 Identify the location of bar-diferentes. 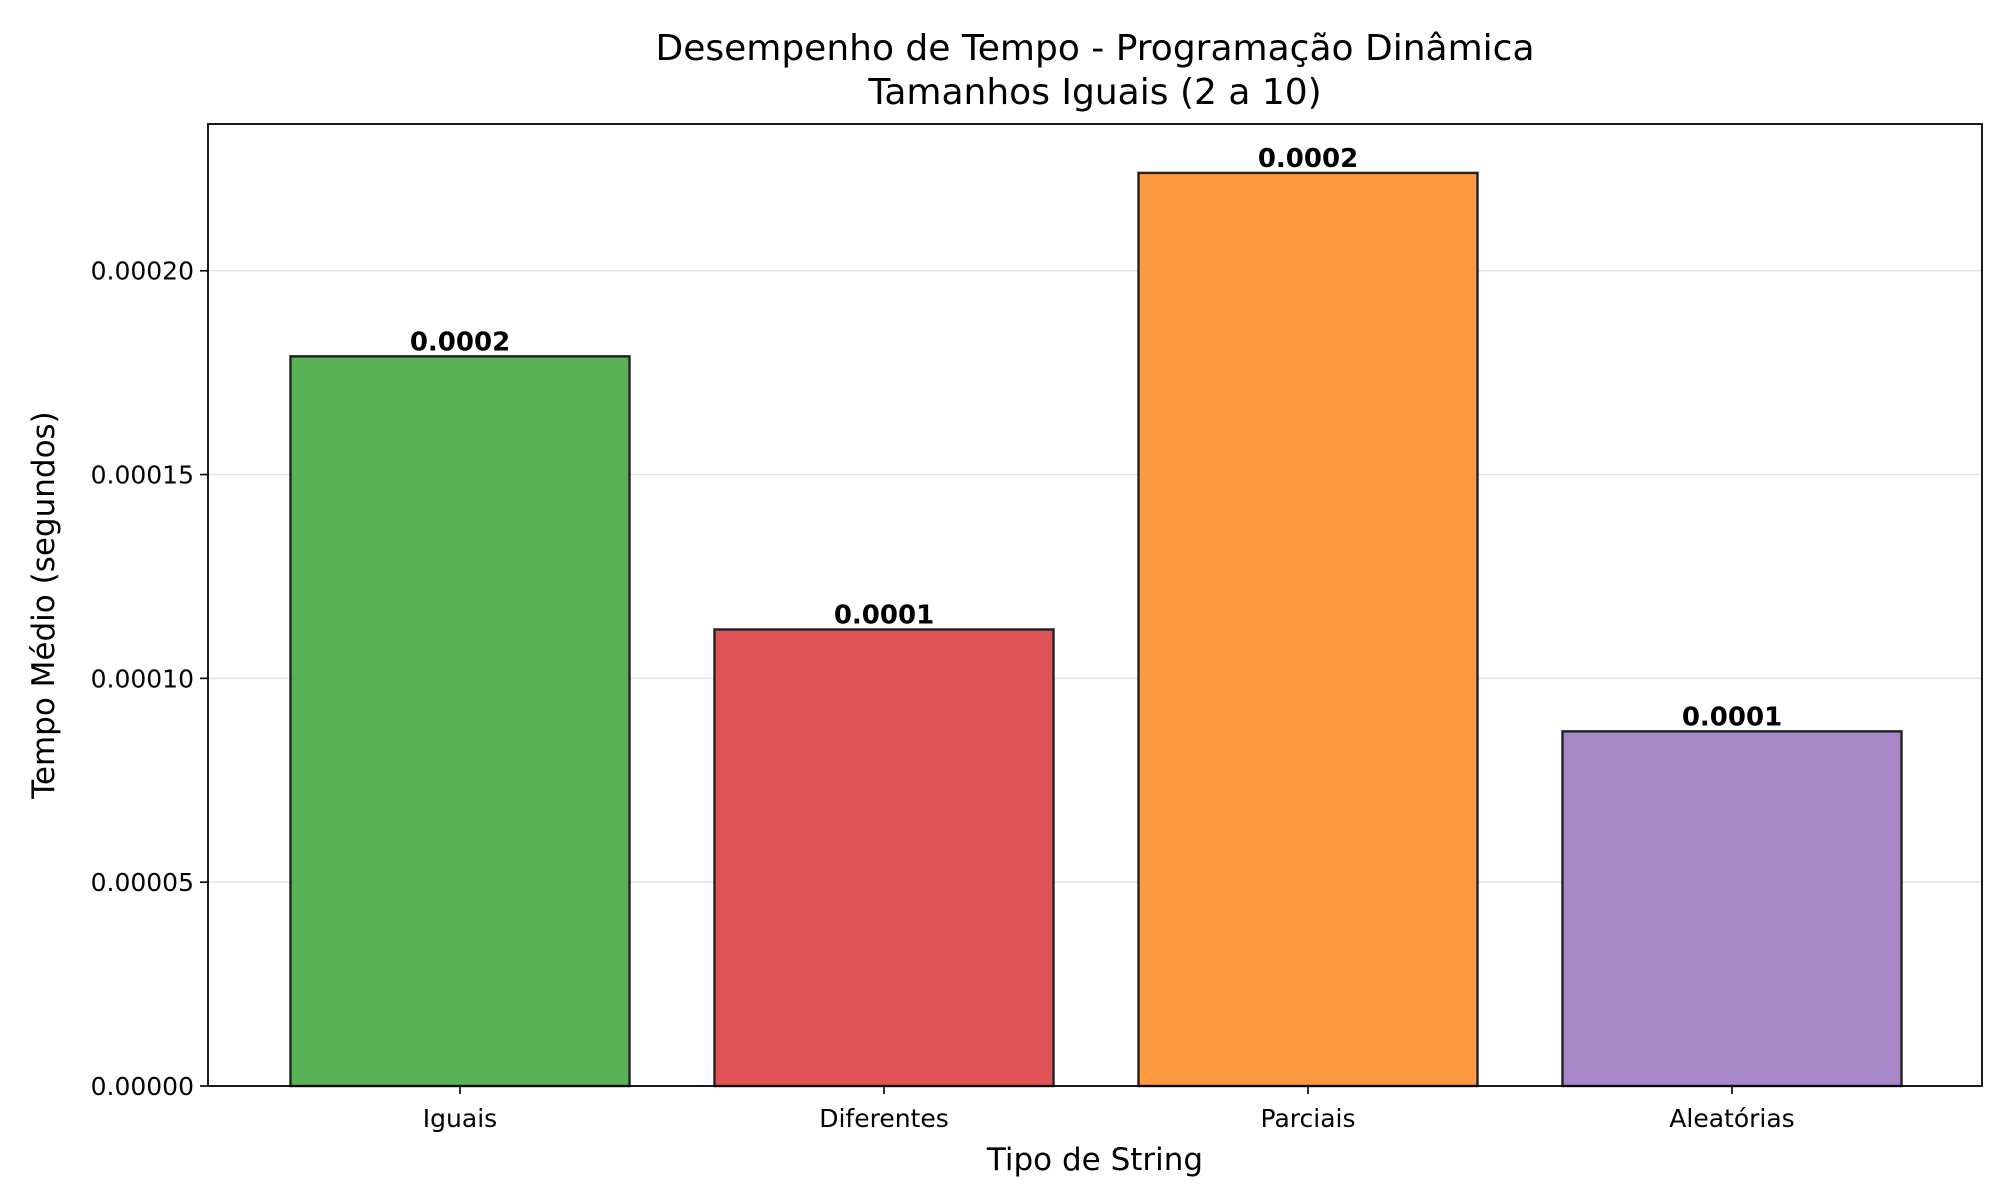
(884, 858).